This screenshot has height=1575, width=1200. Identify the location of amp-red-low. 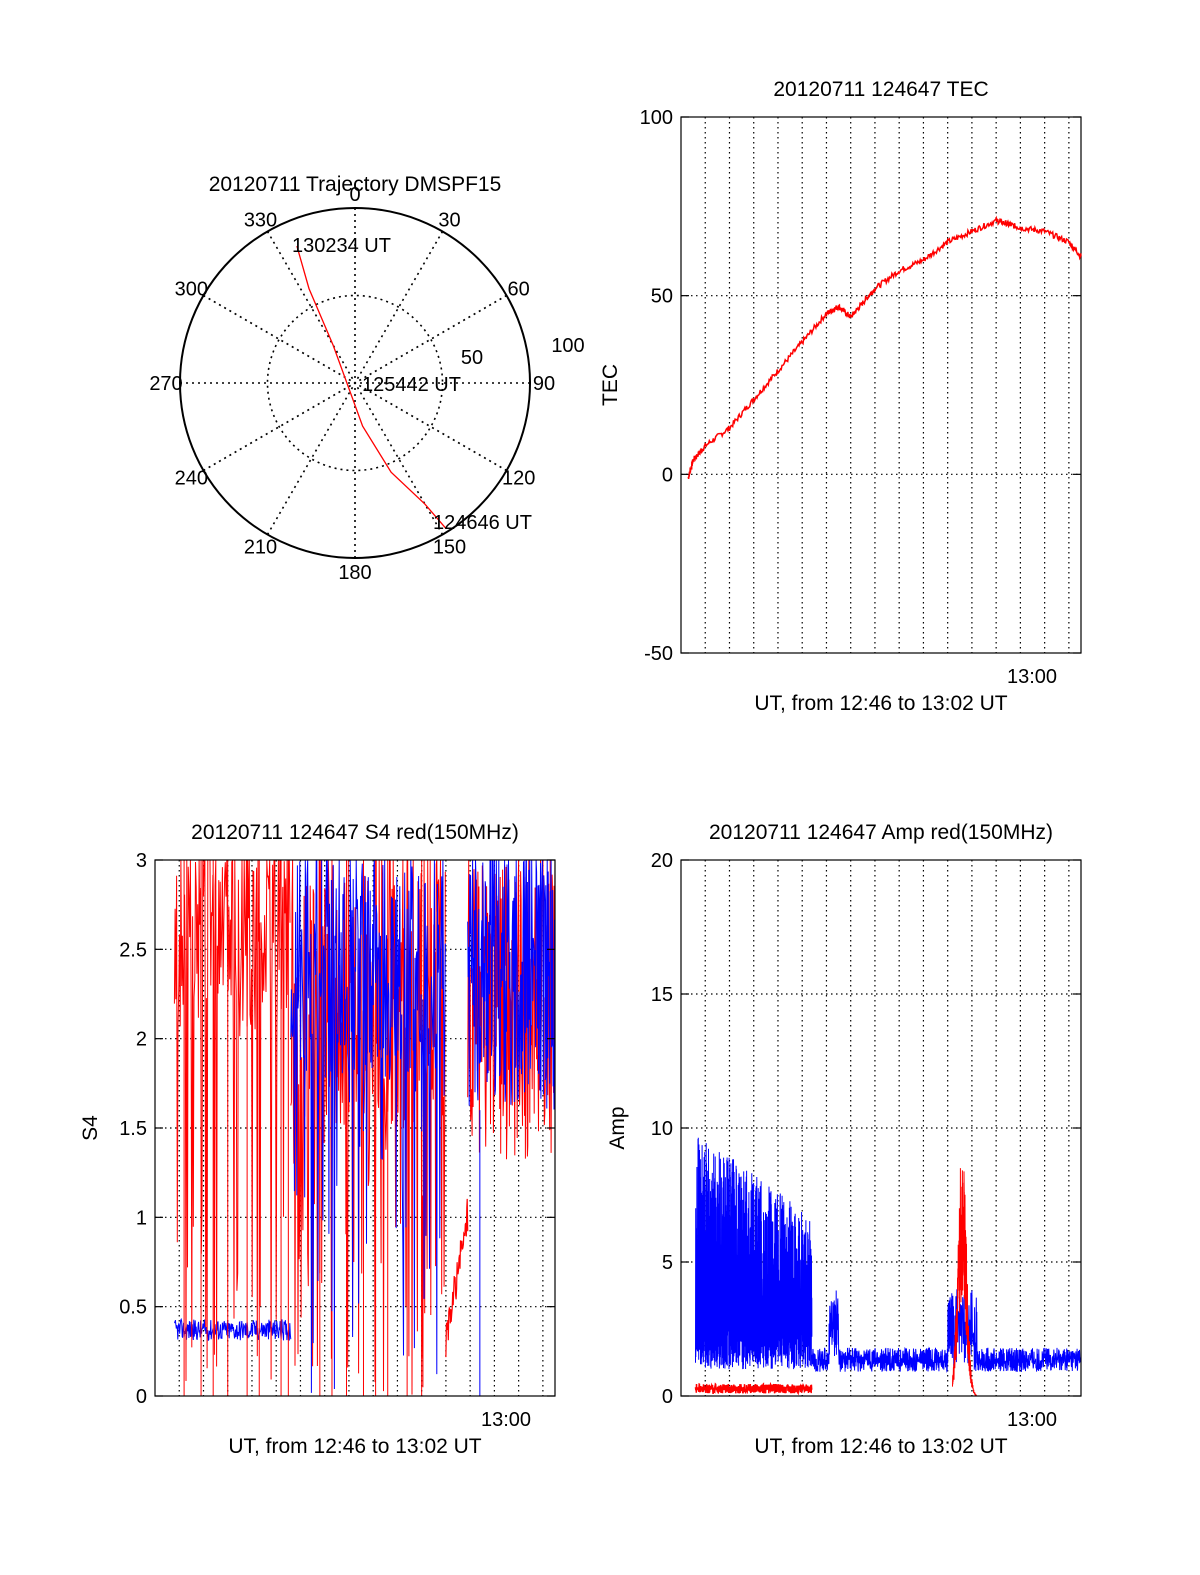
(753, 1388).